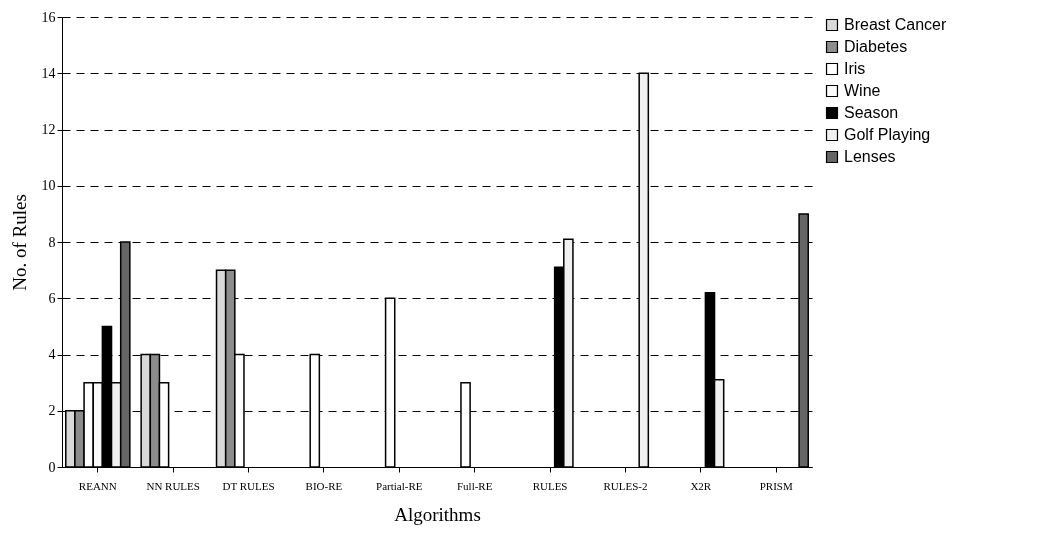 Image resolution: width=1055 pixels, height=535 pixels. I want to click on y-tick-label: 14, so click(48, 73).